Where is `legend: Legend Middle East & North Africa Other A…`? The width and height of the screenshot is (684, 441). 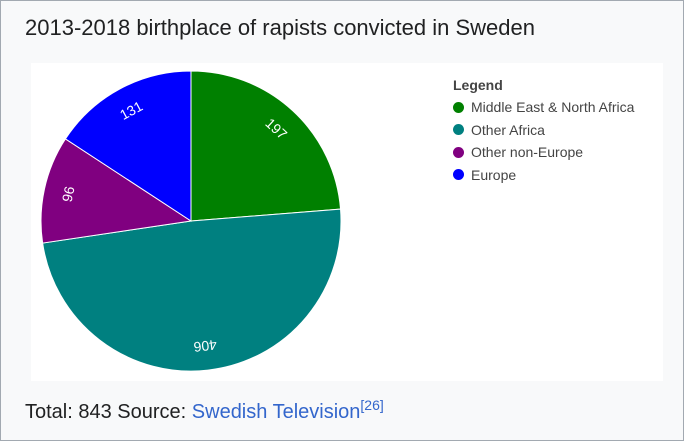
legend: Legend Middle East & North Africa Other A… is located at coordinates (543, 131).